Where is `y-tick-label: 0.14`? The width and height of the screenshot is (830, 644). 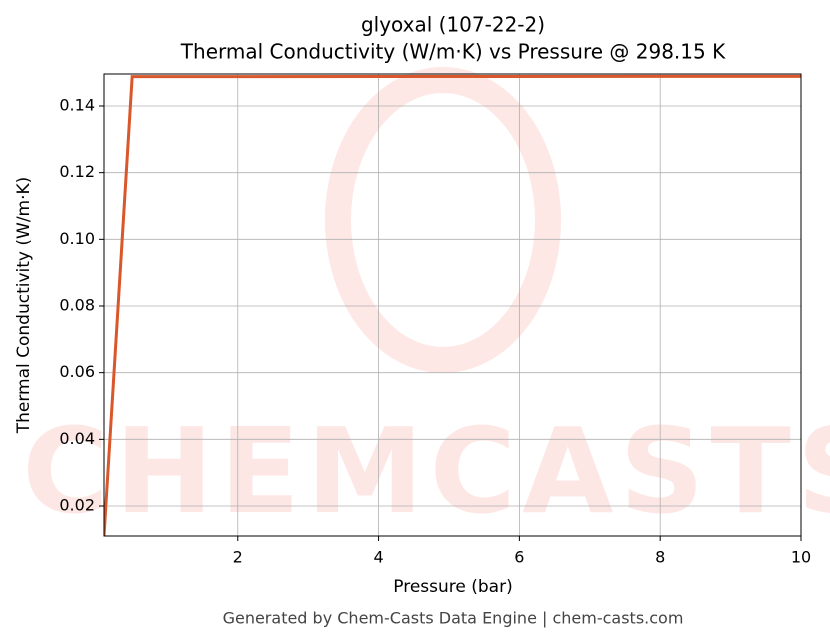
y-tick-label: 0.14 is located at coordinates (77, 105).